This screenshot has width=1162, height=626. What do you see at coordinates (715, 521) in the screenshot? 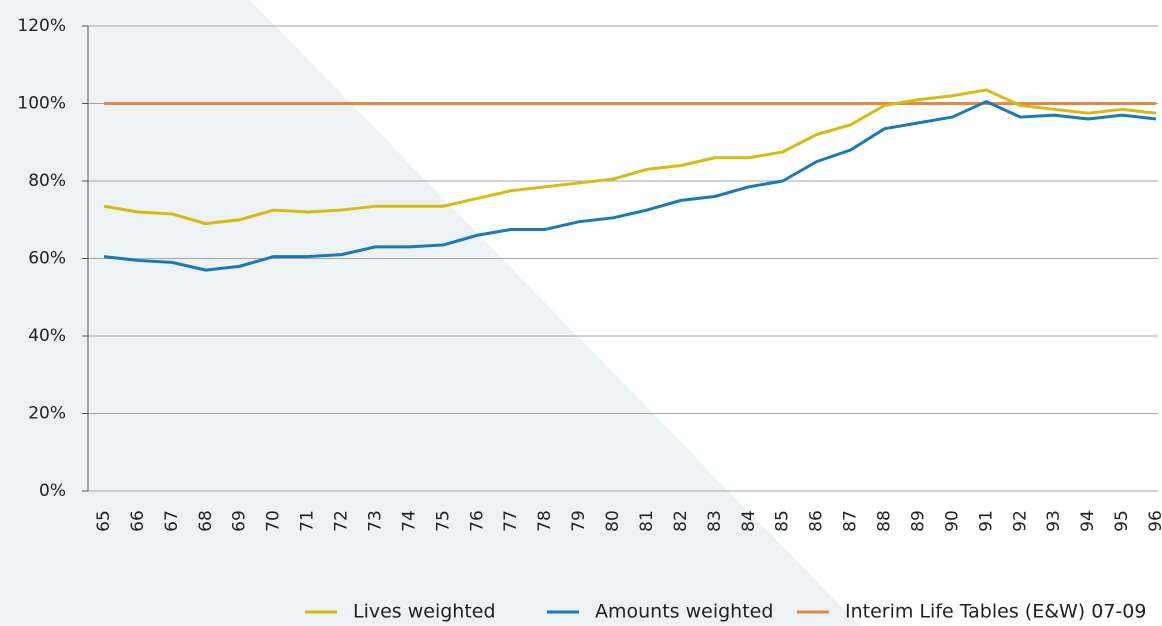
I see `x-tick-label: 83` at bounding box center [715, 521].